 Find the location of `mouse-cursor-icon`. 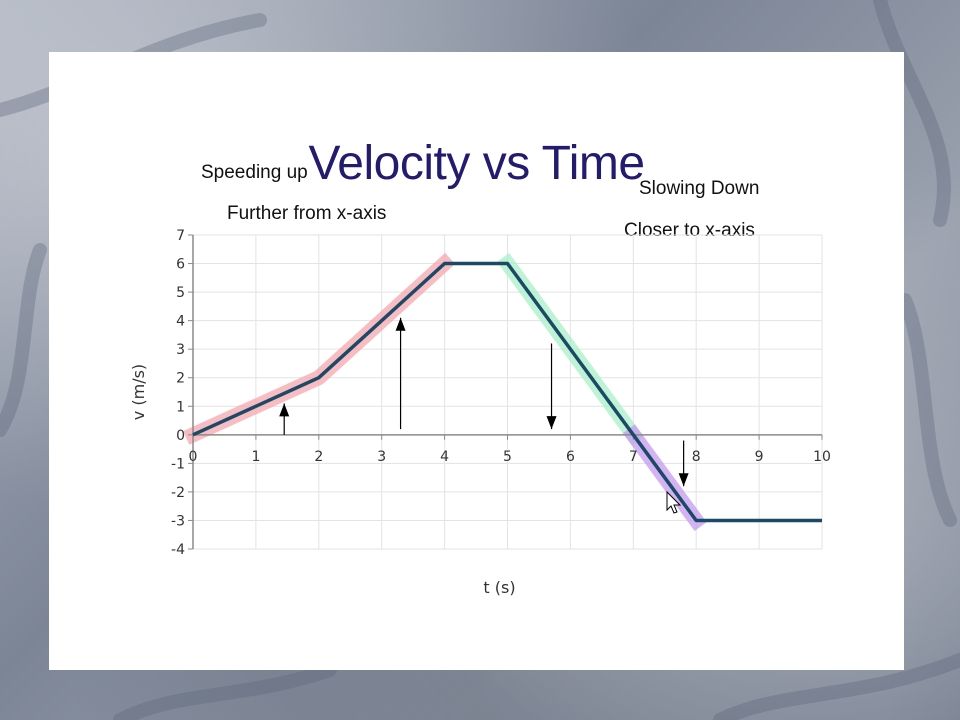

mouse-cursor-icon is located at coordinates (674, 502).